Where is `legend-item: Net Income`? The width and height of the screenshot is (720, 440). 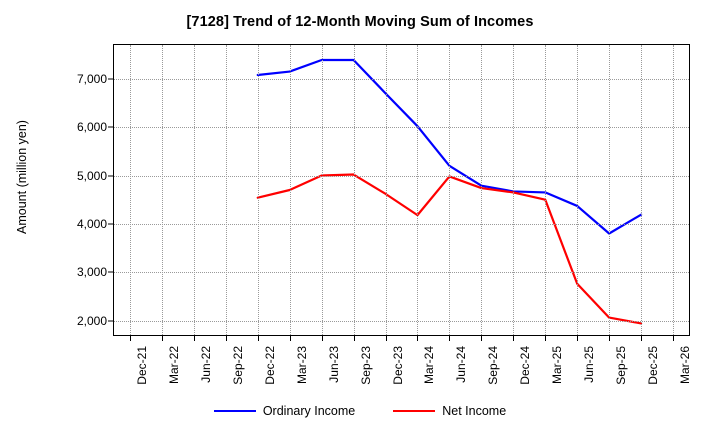 legend-item: Net Income is located at coordinates (449, 411).